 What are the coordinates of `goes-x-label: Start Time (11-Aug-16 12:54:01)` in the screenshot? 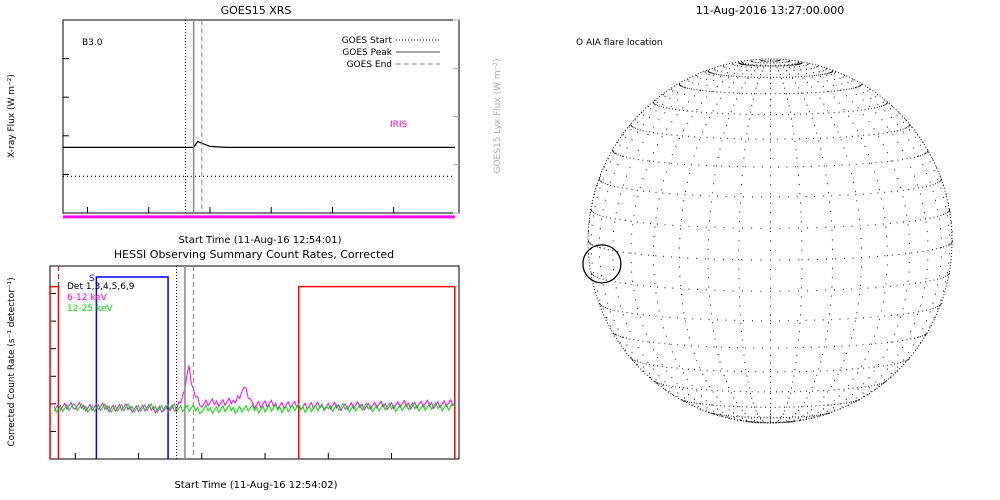 It's located at (259, 240).